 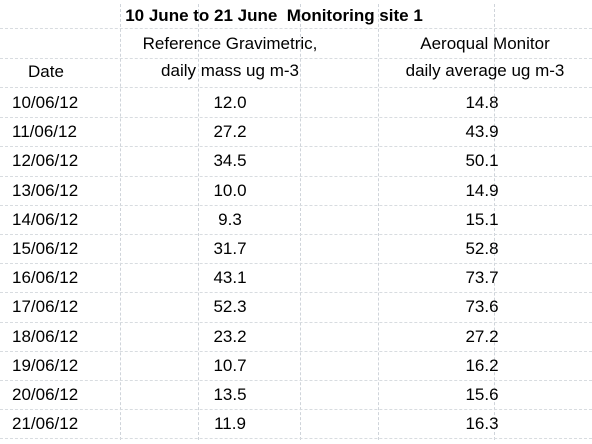 What do you see at coordinates (485, 70) in the screenshot?
I see `header-line: daily average ug m-3` at bounding box center [485, 70].